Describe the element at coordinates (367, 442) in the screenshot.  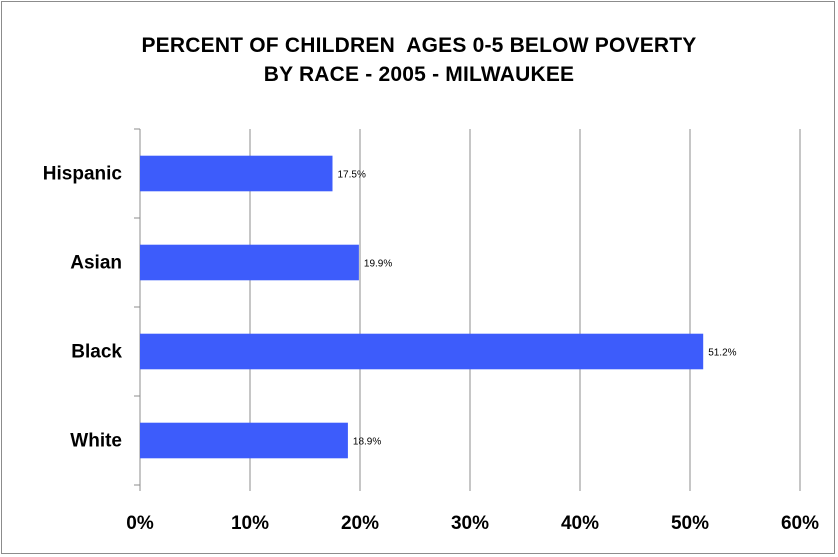
I see `data-label-white: 18.9%` at that location.